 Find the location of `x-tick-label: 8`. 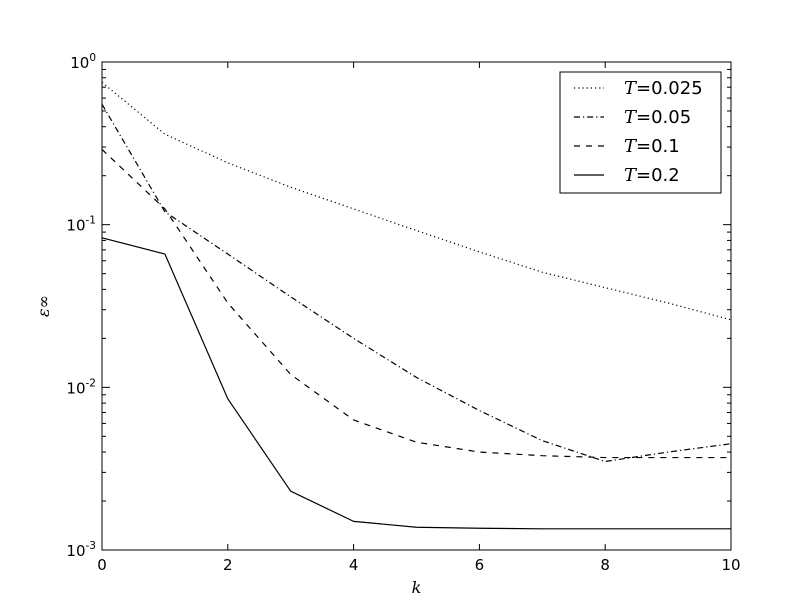

x-tick-label: 8 is located at coordinates (605, 565).